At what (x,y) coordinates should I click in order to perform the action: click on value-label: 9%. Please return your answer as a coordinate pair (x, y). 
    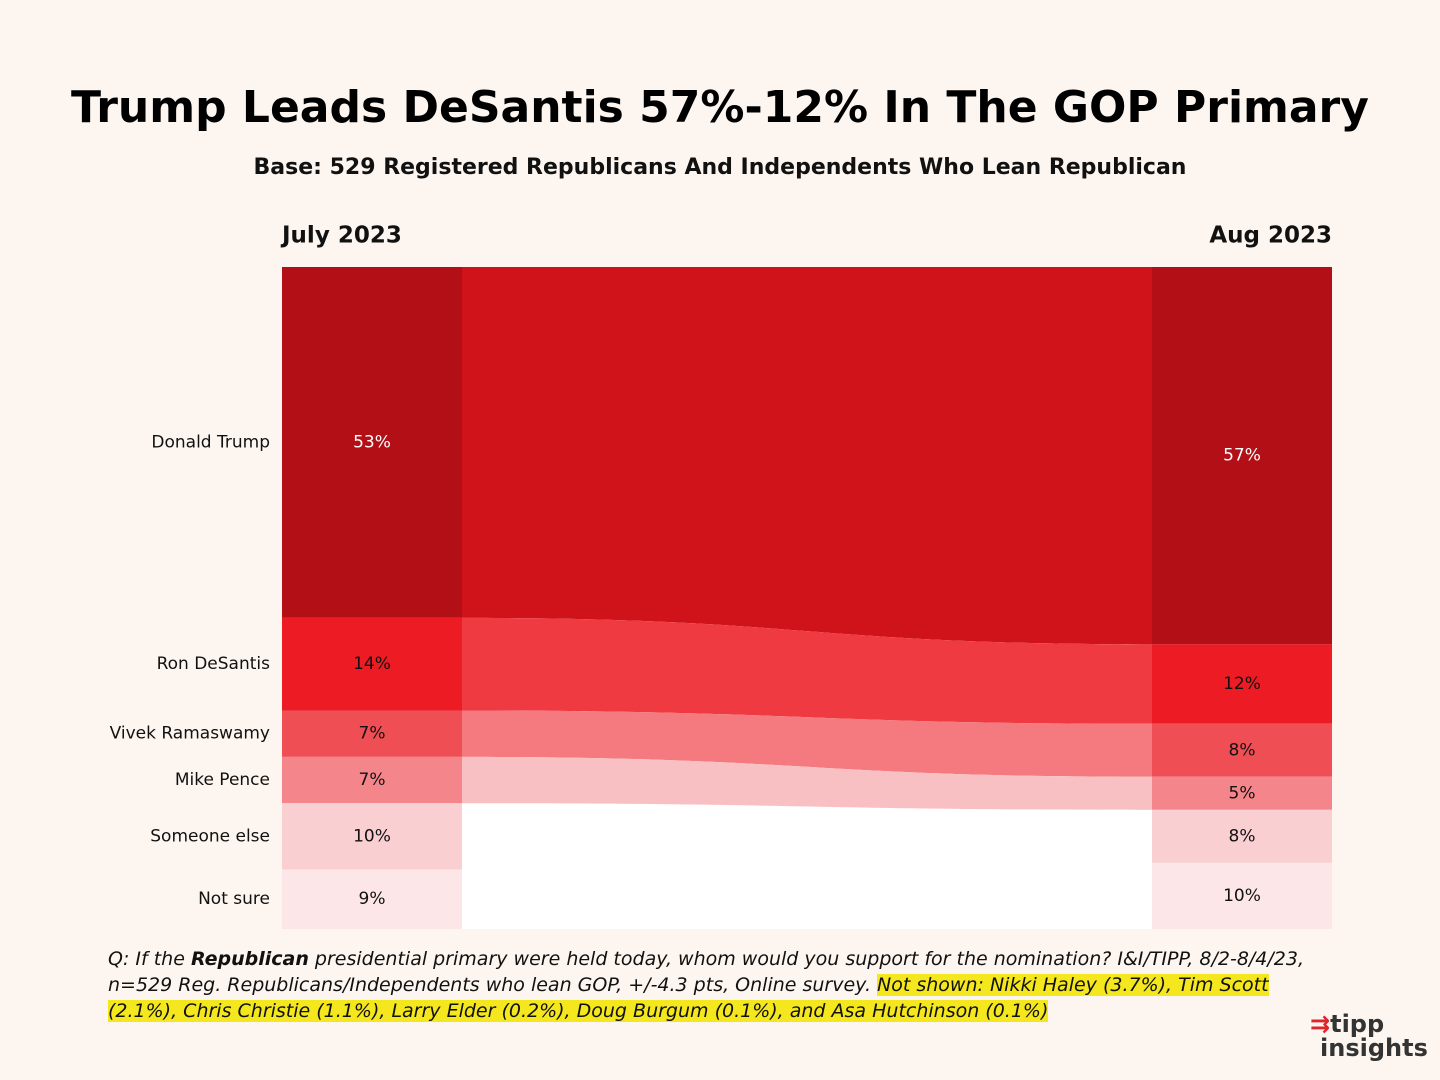
    Looking at the image, I should click on (372, 899).